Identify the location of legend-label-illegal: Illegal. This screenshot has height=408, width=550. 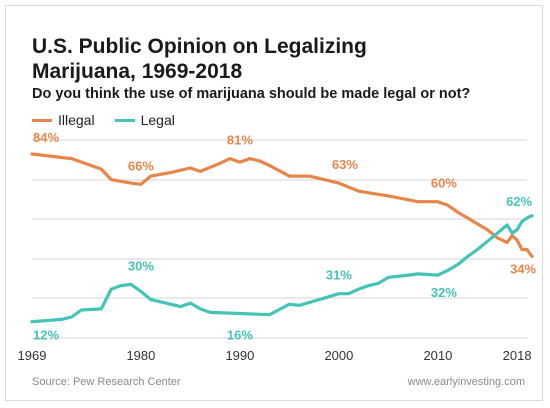
(76, 120).